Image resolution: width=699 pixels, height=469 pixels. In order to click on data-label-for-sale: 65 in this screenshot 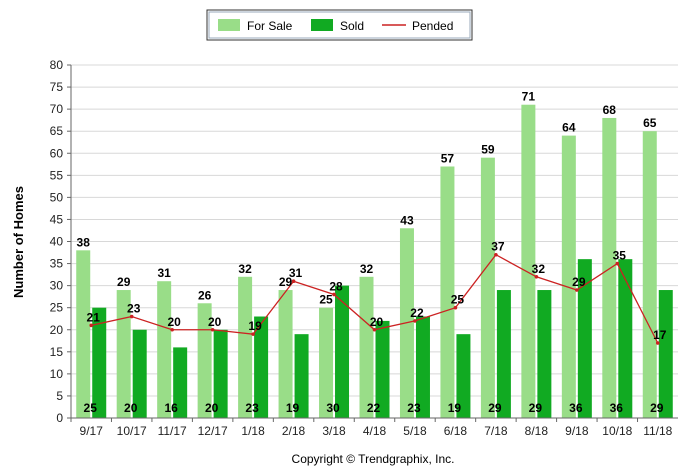, I will do `click(650, 123)`.